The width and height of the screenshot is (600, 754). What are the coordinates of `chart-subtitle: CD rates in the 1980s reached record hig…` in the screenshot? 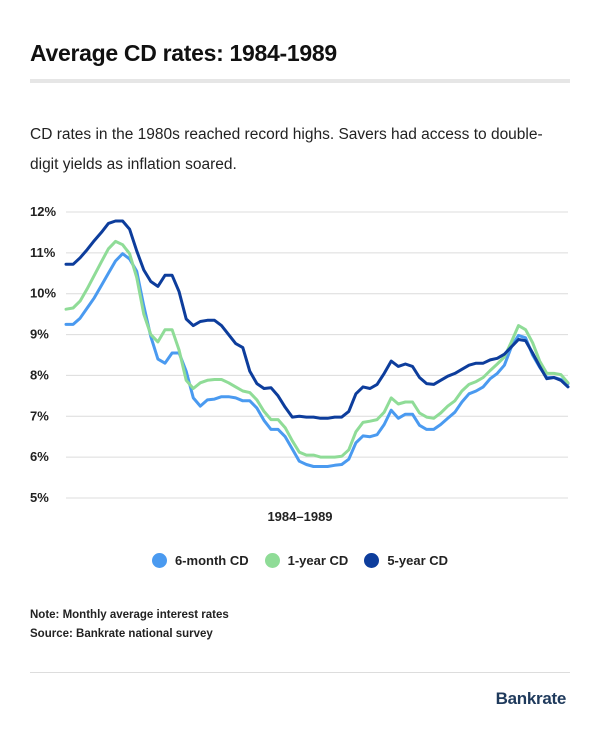 It's located at (286, 149).